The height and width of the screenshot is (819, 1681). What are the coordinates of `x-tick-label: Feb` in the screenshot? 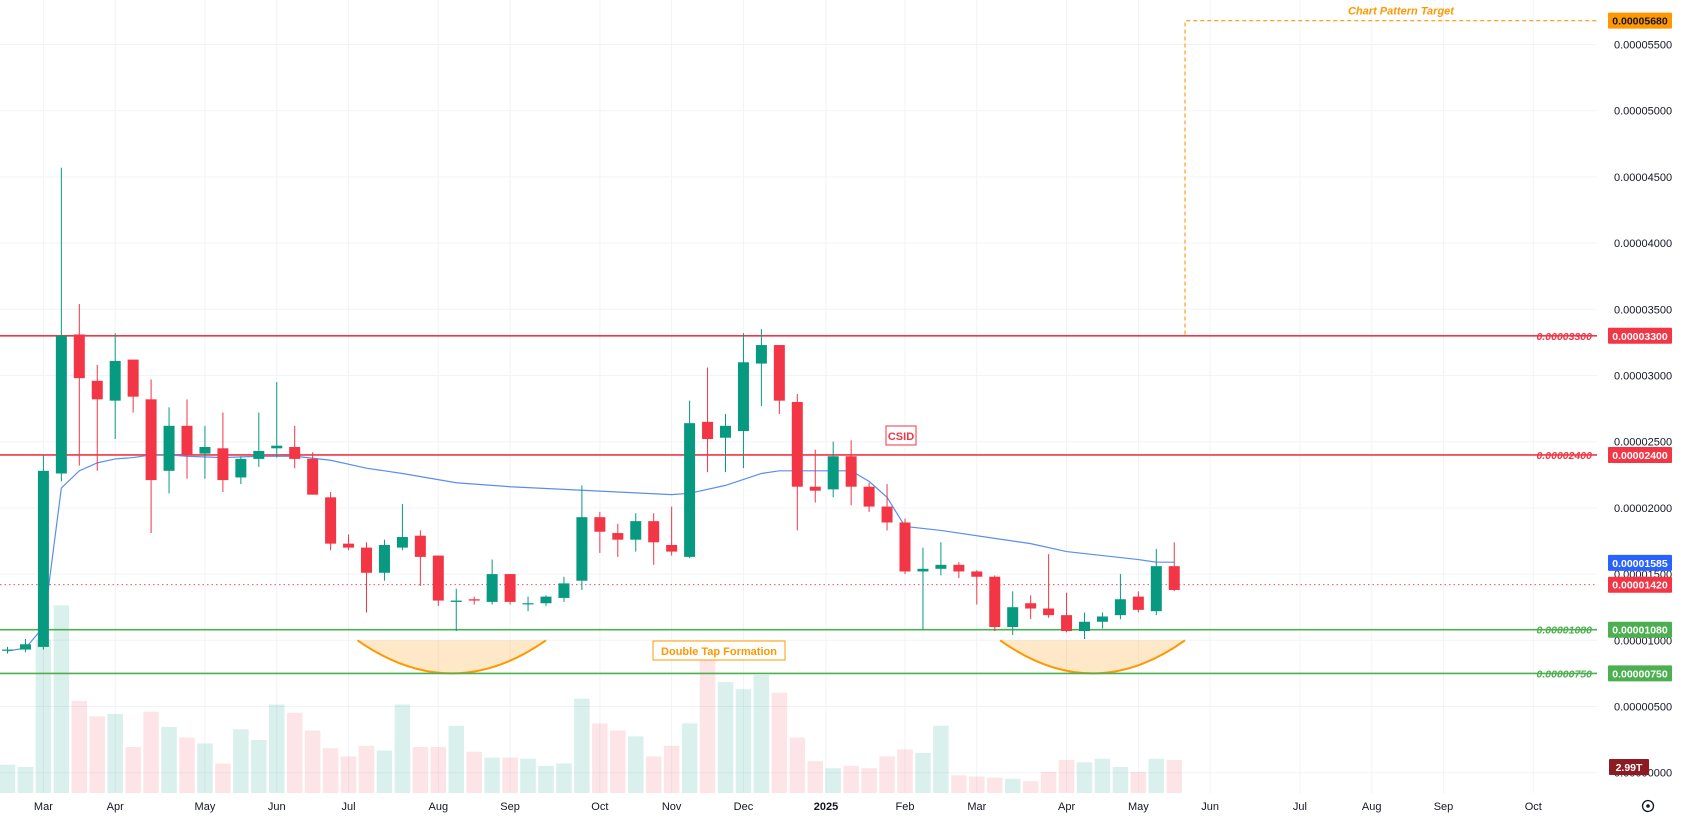 It's located at (905, 807).